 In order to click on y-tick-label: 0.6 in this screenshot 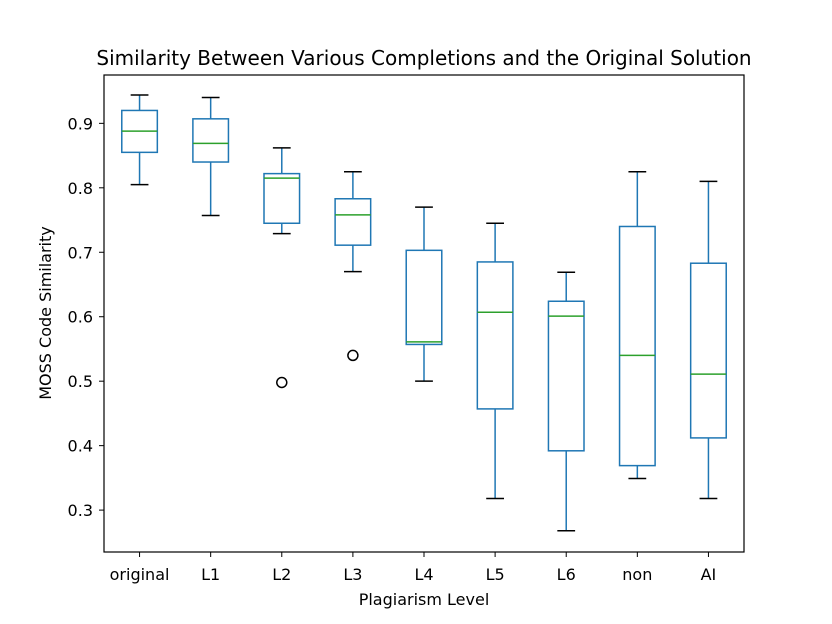, I will do `click(80, 317)`.